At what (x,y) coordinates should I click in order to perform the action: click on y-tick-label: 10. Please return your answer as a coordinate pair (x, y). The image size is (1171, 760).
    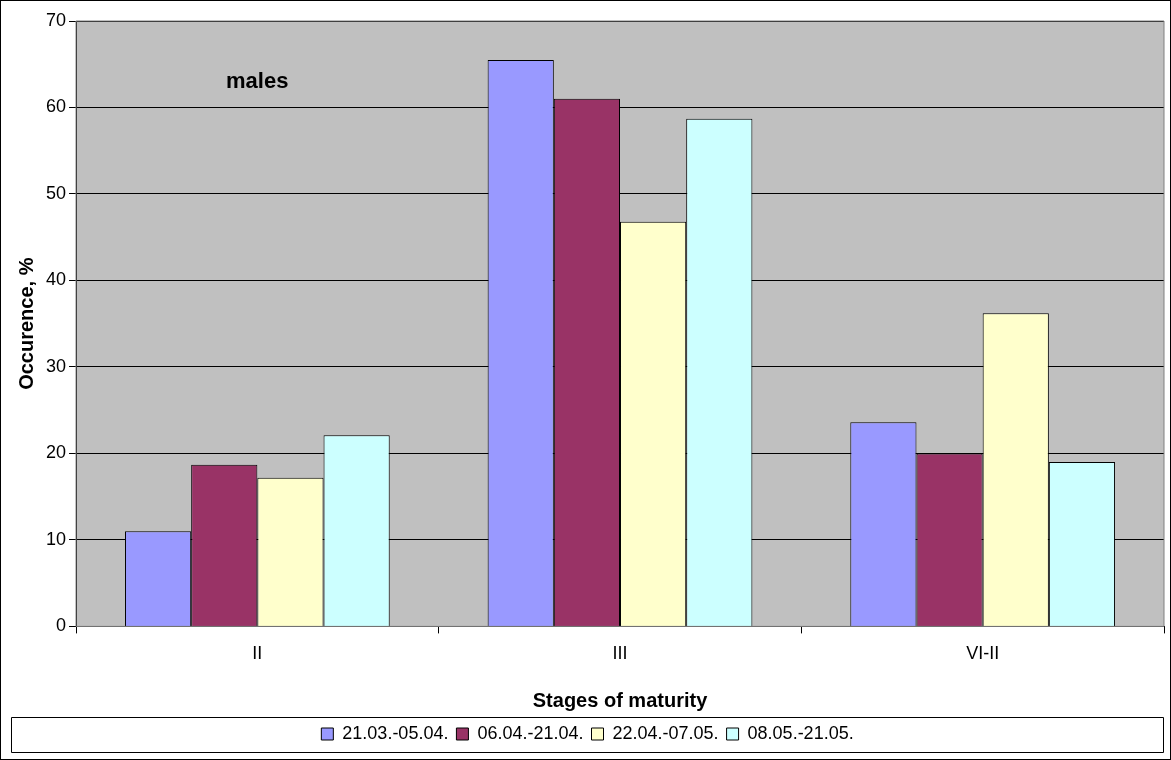
    Looking at the image, I should click on (56, 538).